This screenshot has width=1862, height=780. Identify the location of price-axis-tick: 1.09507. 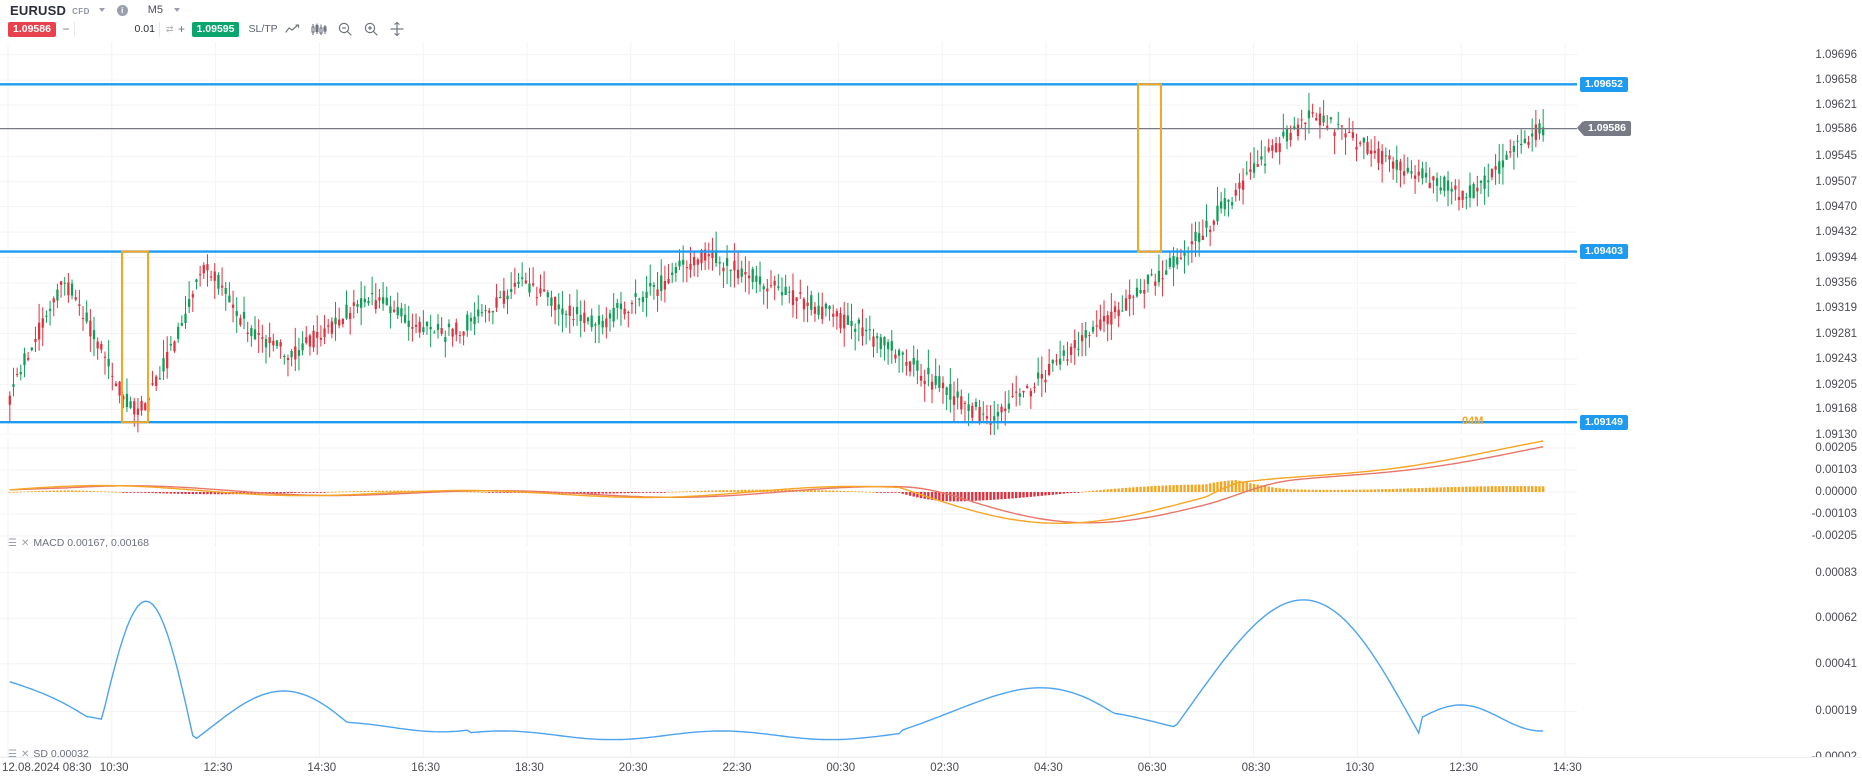
(1836, 181).